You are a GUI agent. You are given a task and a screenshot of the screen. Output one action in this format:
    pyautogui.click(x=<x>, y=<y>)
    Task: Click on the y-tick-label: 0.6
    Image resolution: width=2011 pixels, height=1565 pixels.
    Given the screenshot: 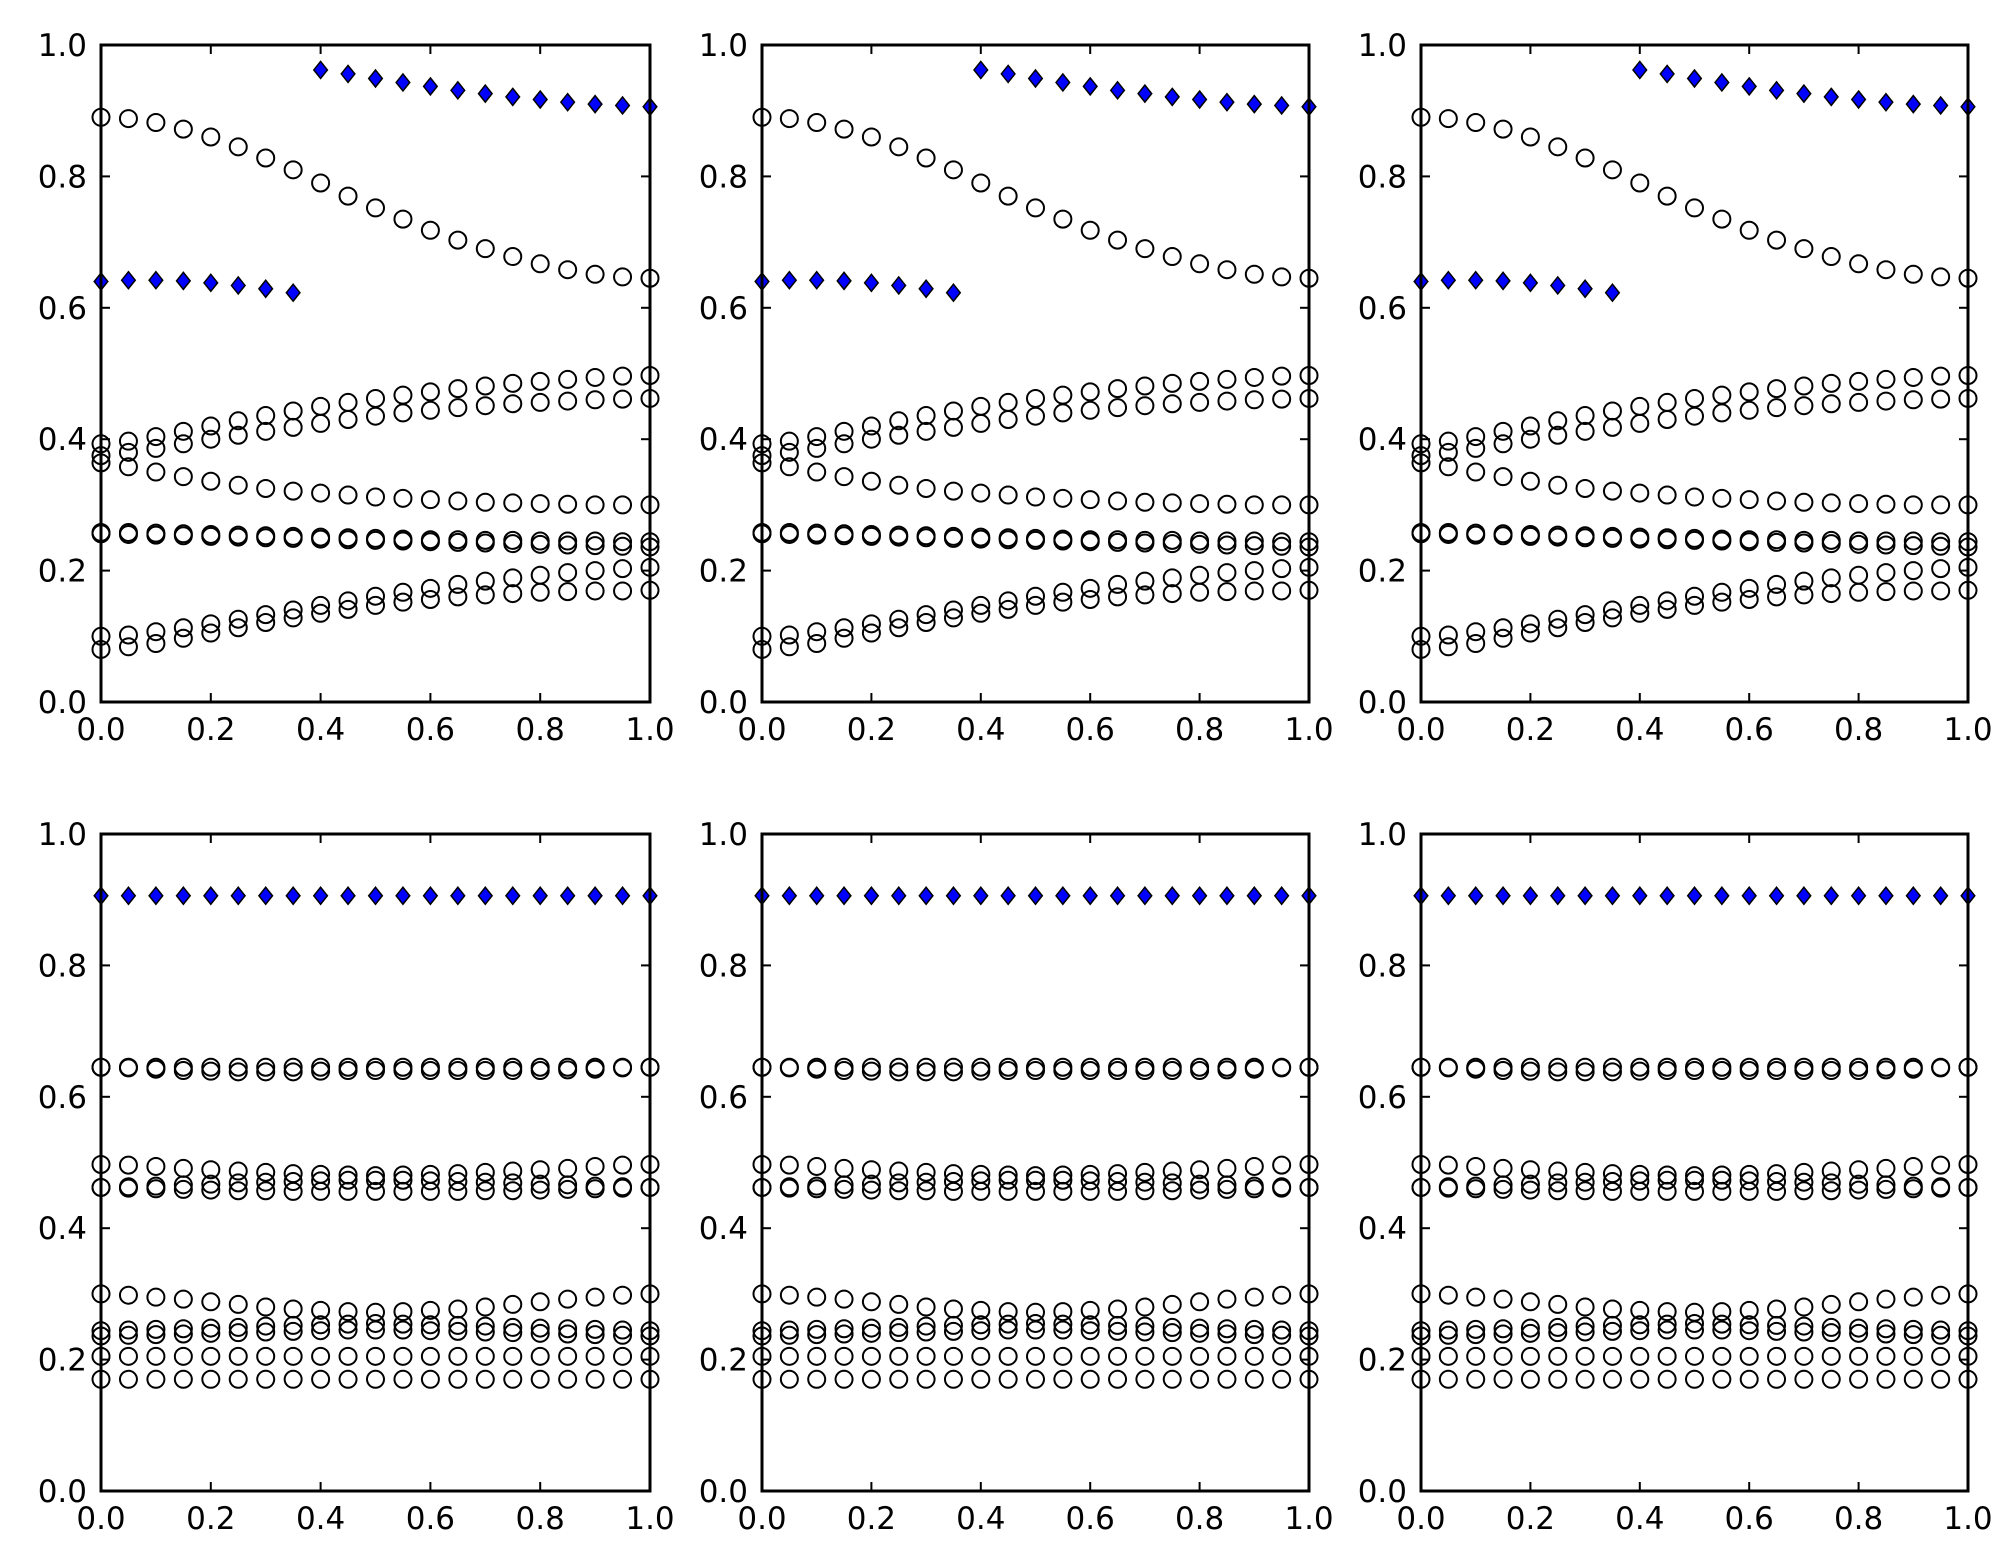 What is the action you would take?
    pyautogui.click(x=723, y=1098)
    